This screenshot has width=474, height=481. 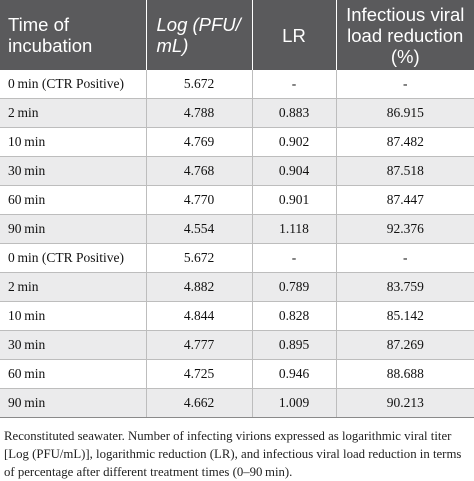 What do you see at coordinates (405, 374) in the screenshot?
I see `cell-reduction: 88.688` at bounding box center [405, 374].